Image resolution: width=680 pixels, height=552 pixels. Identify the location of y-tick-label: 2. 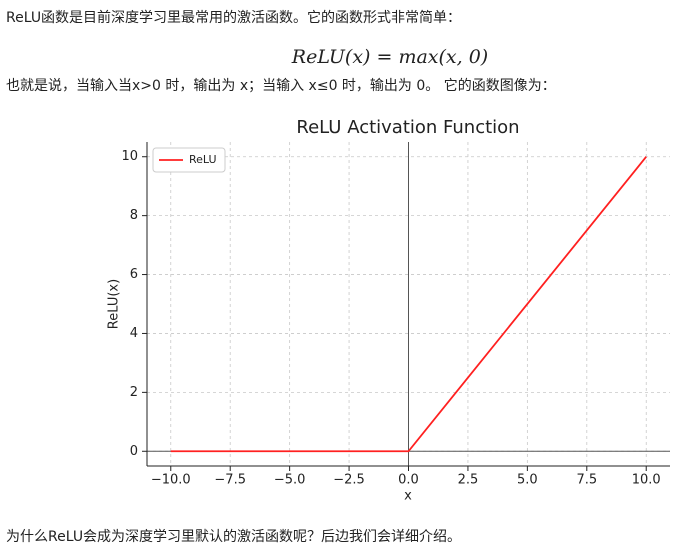
(134, 392).